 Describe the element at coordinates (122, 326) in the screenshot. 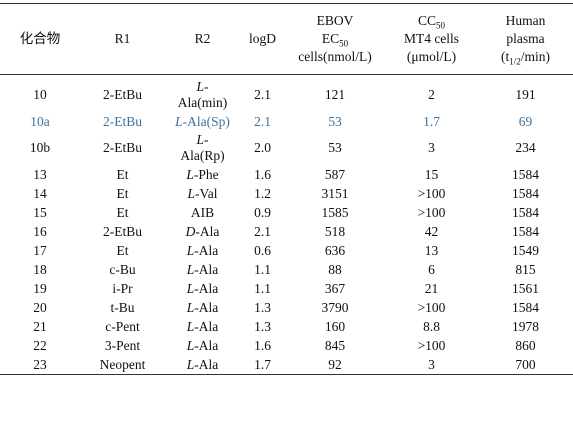

I see `r1-cell: c-Pent` at that location.